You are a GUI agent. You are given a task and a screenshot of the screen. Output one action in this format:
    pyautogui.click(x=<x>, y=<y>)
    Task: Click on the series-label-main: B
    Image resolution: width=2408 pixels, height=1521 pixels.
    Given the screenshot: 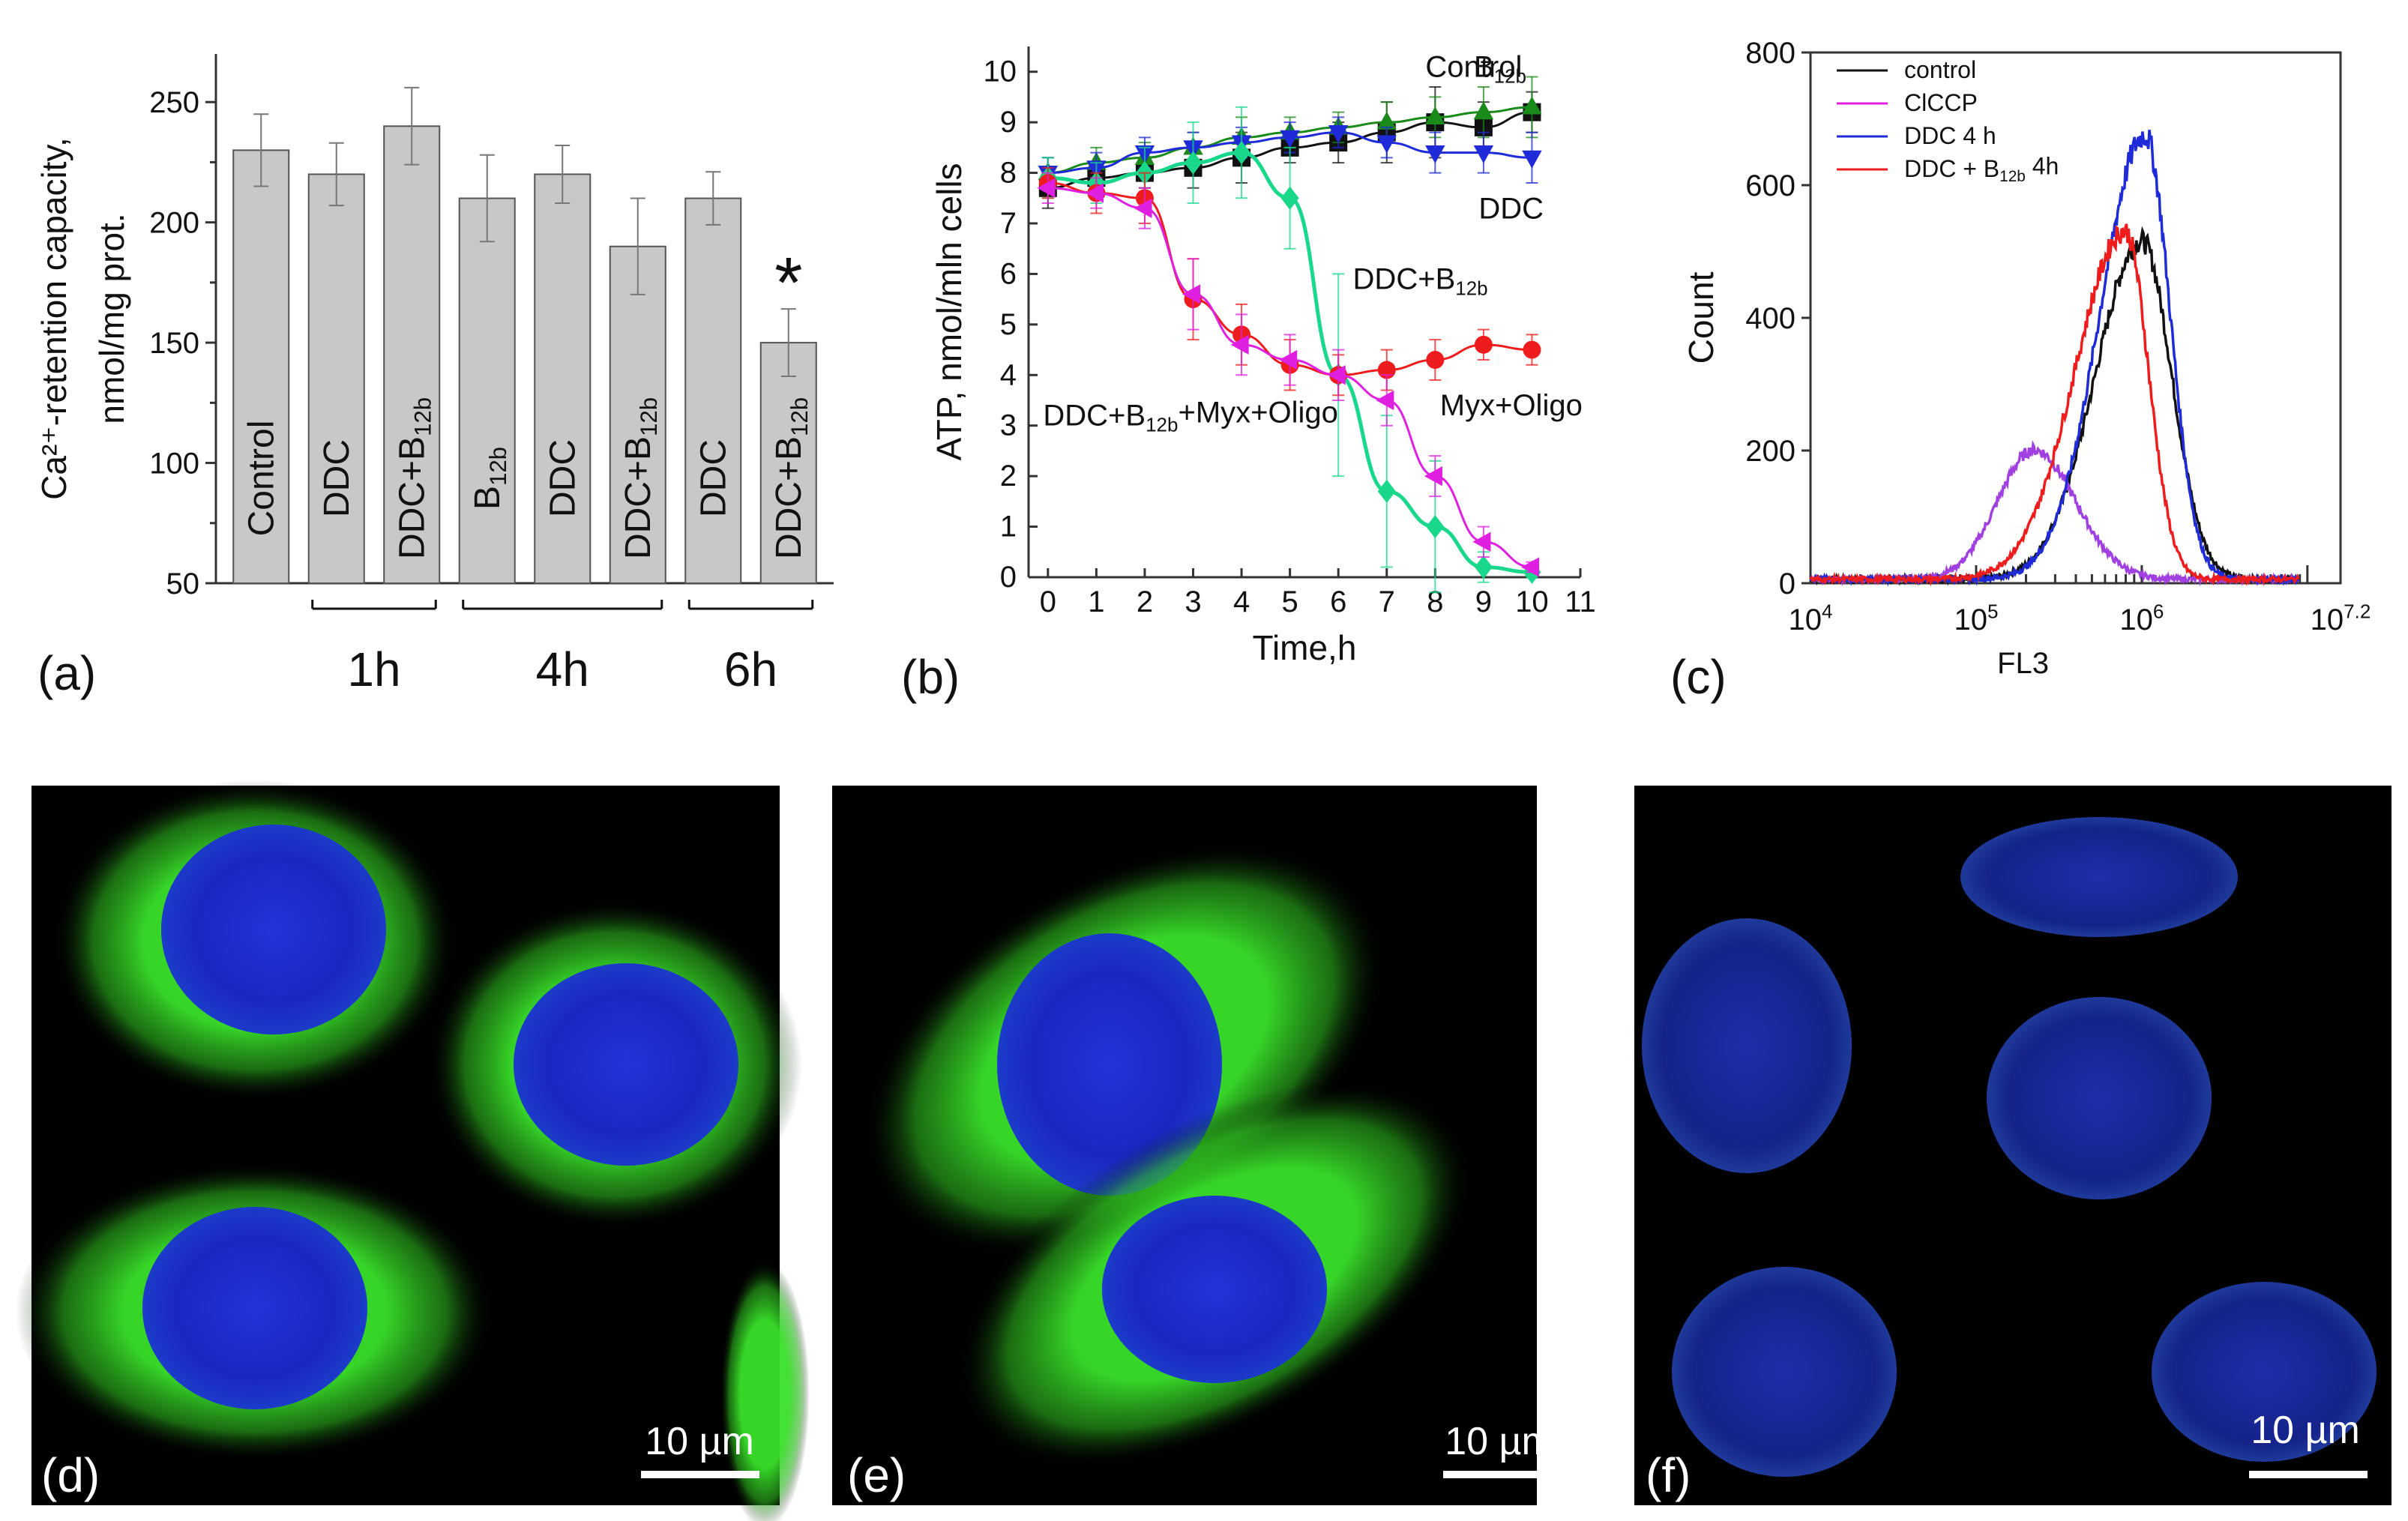 What is the action you would take?
    pyautogui.click(x=1484, y=66)
    